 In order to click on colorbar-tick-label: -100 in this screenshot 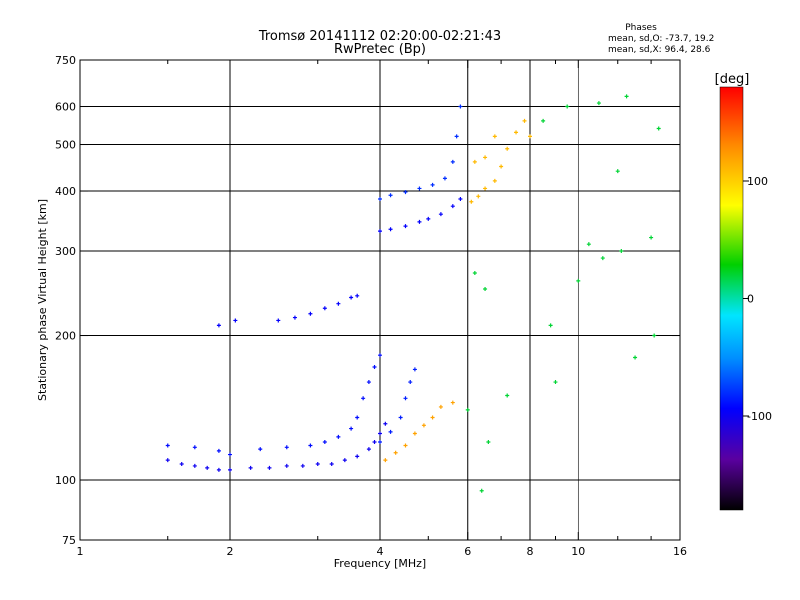, I will do `click(759, 416)`.